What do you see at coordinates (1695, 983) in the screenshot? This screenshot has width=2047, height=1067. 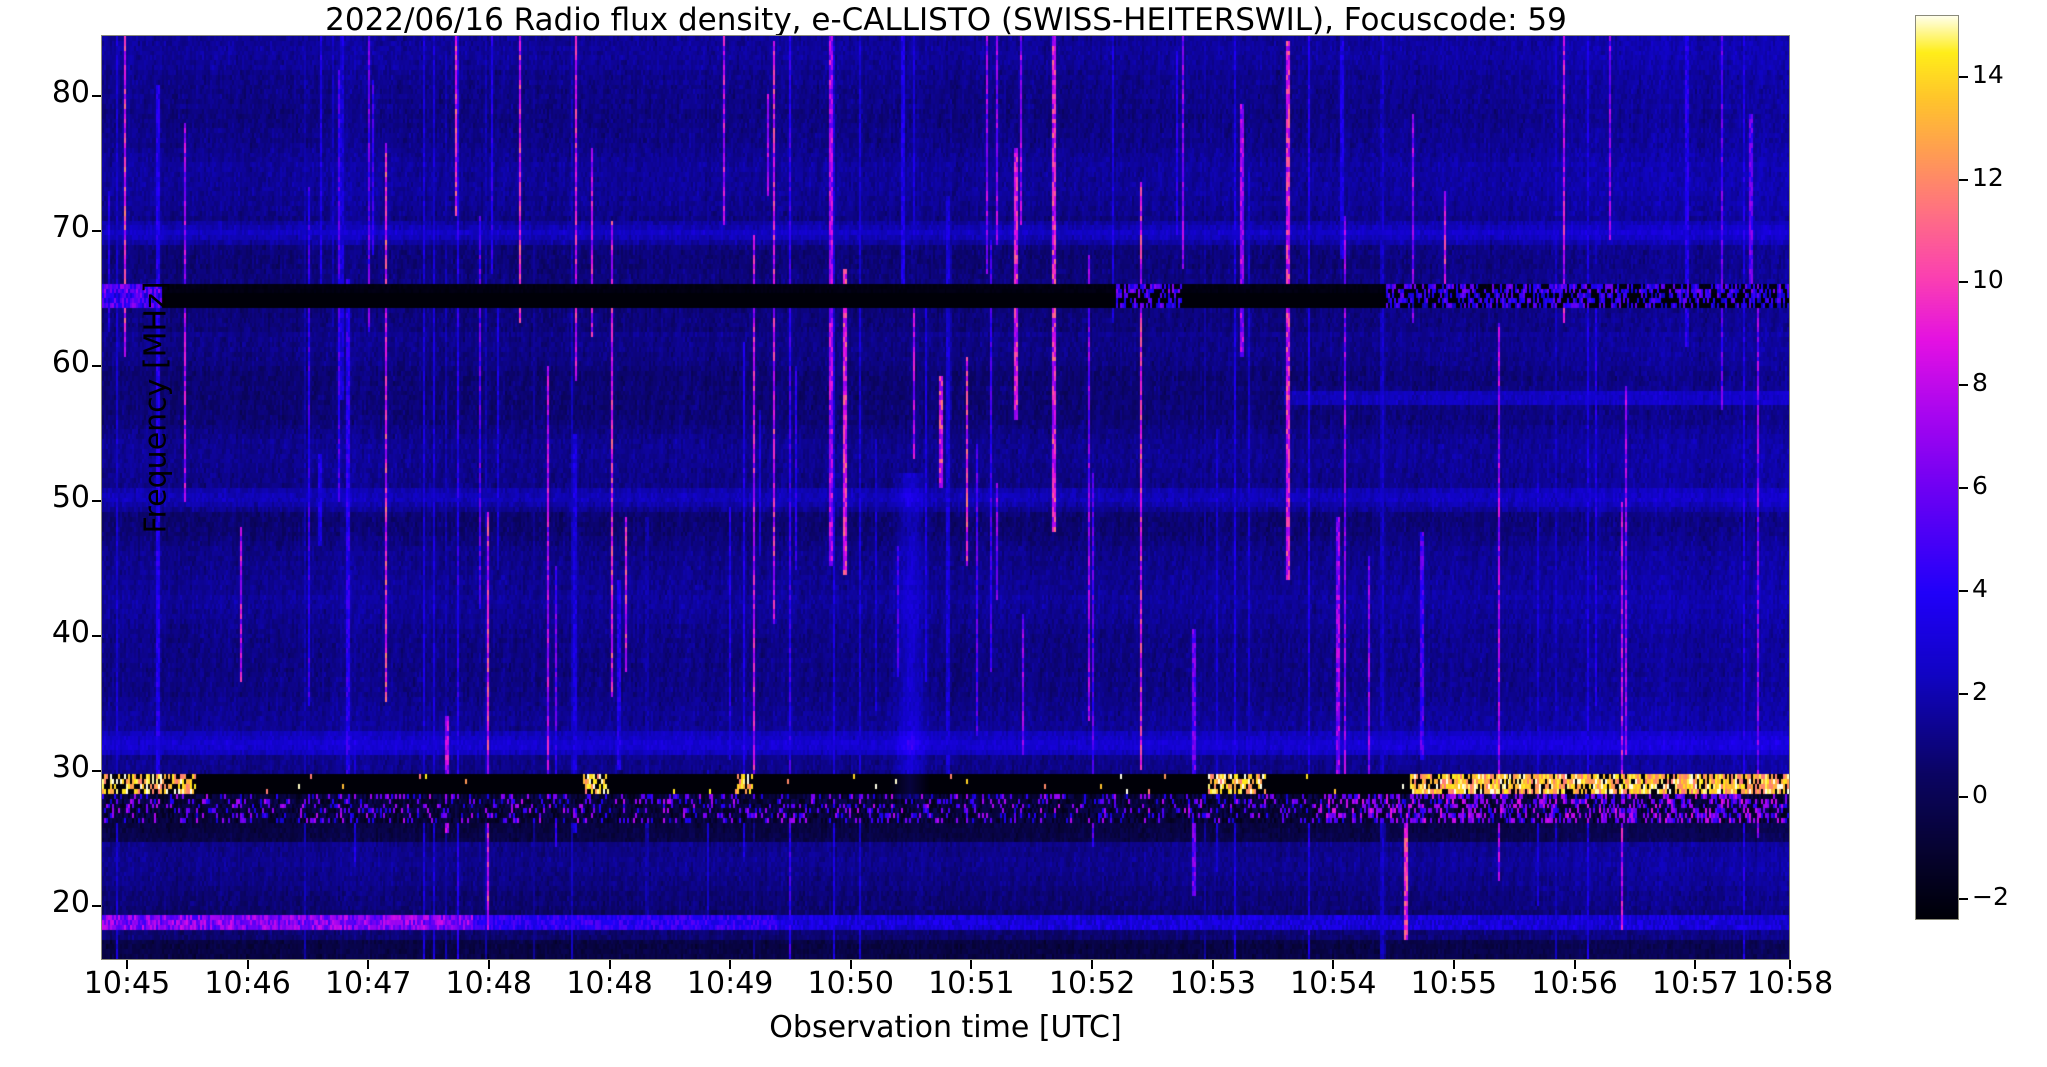 I see `x-tick-label: 10:57` at bounding box center [1695, 983].